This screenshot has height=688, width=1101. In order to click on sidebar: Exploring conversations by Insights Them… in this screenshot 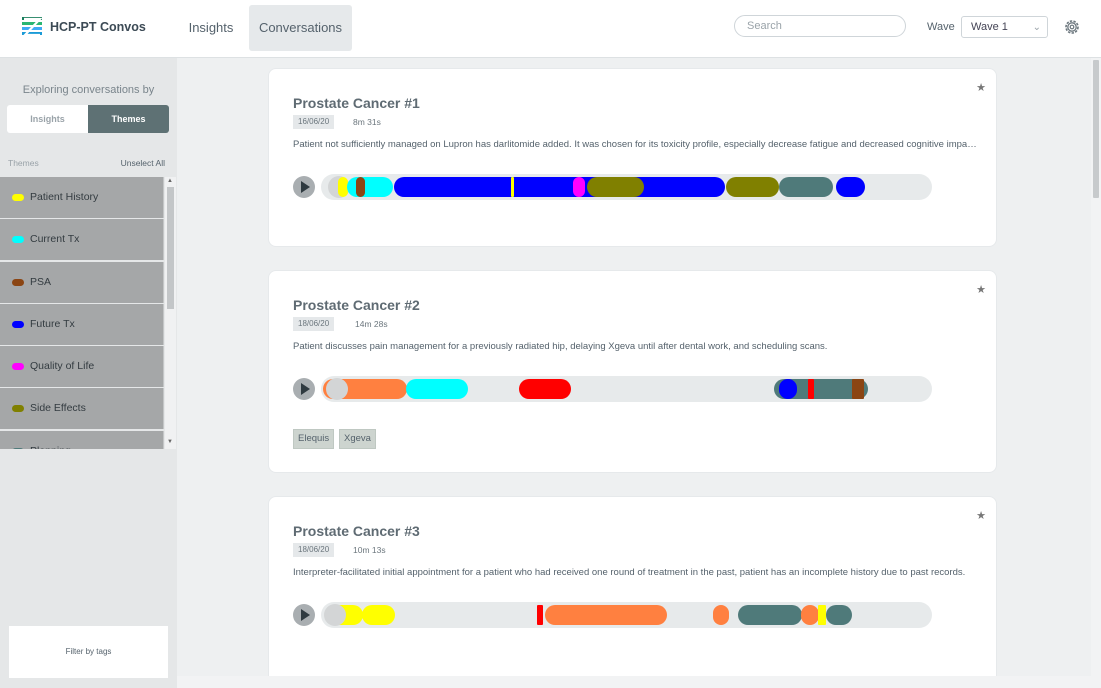, I will do `click(88, 373)`.